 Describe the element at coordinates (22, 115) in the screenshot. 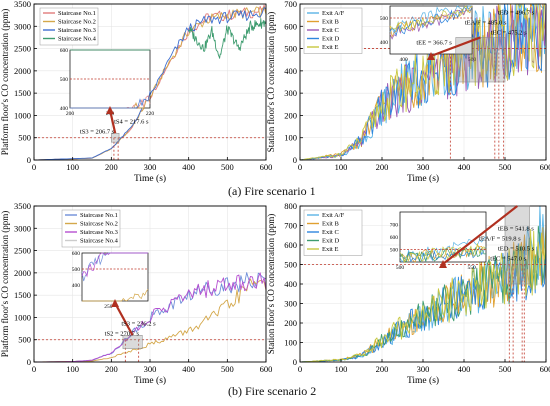

I see `y-tick-label: 1000` at that location.